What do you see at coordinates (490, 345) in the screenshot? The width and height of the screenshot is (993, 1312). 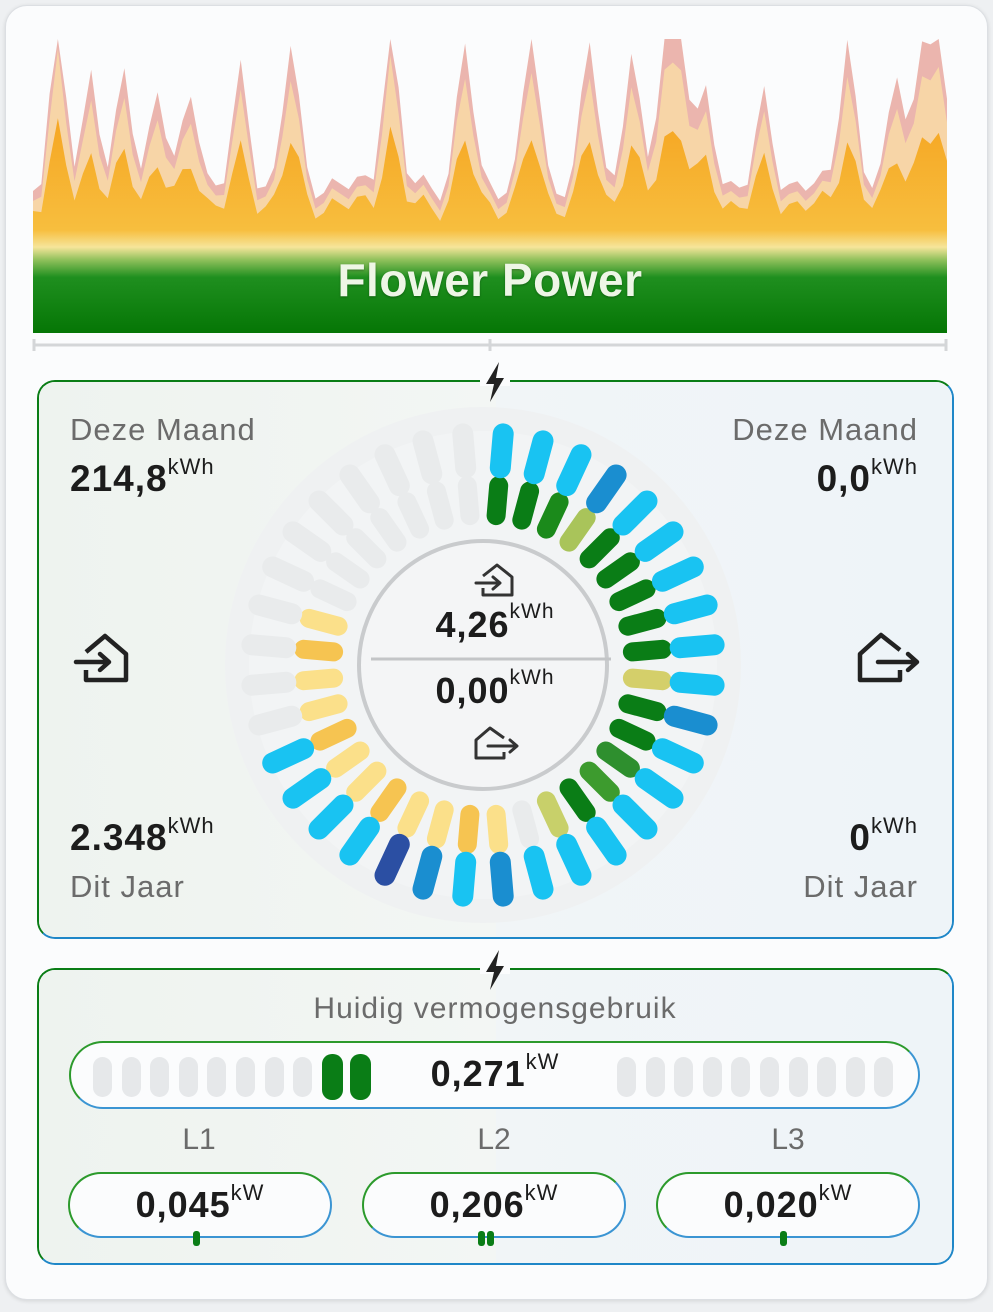 I see `timeline-ruler` at bounding box center [490, 345].